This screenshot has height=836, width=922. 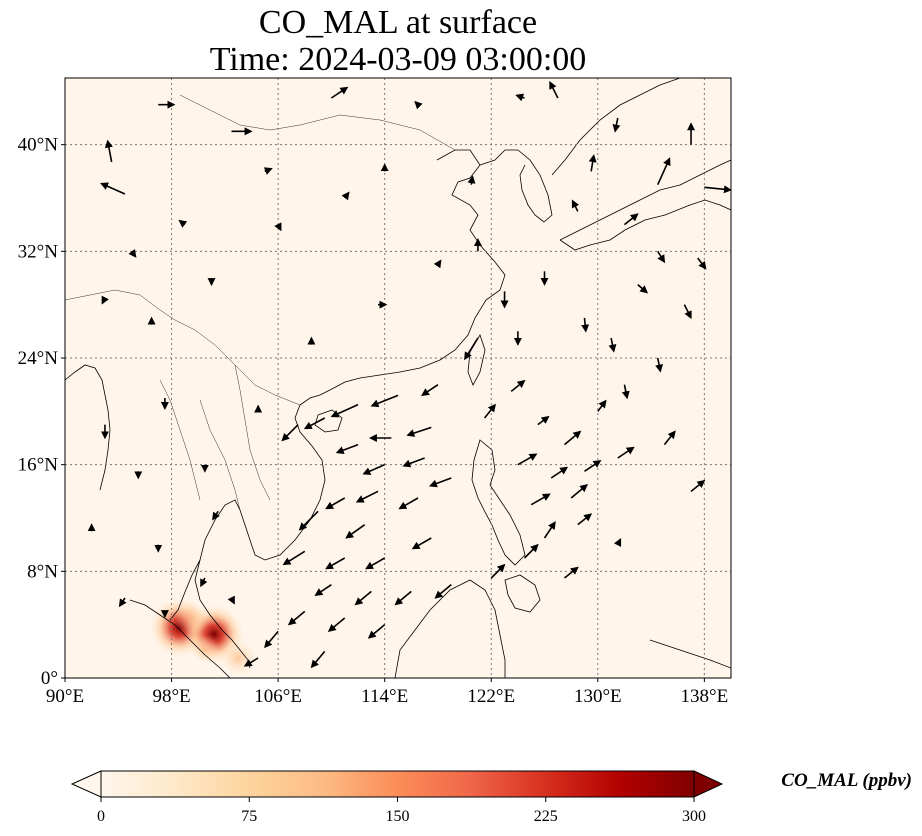 I want to click on lon-tick-label: 98°E, so click(x=171, y=696).